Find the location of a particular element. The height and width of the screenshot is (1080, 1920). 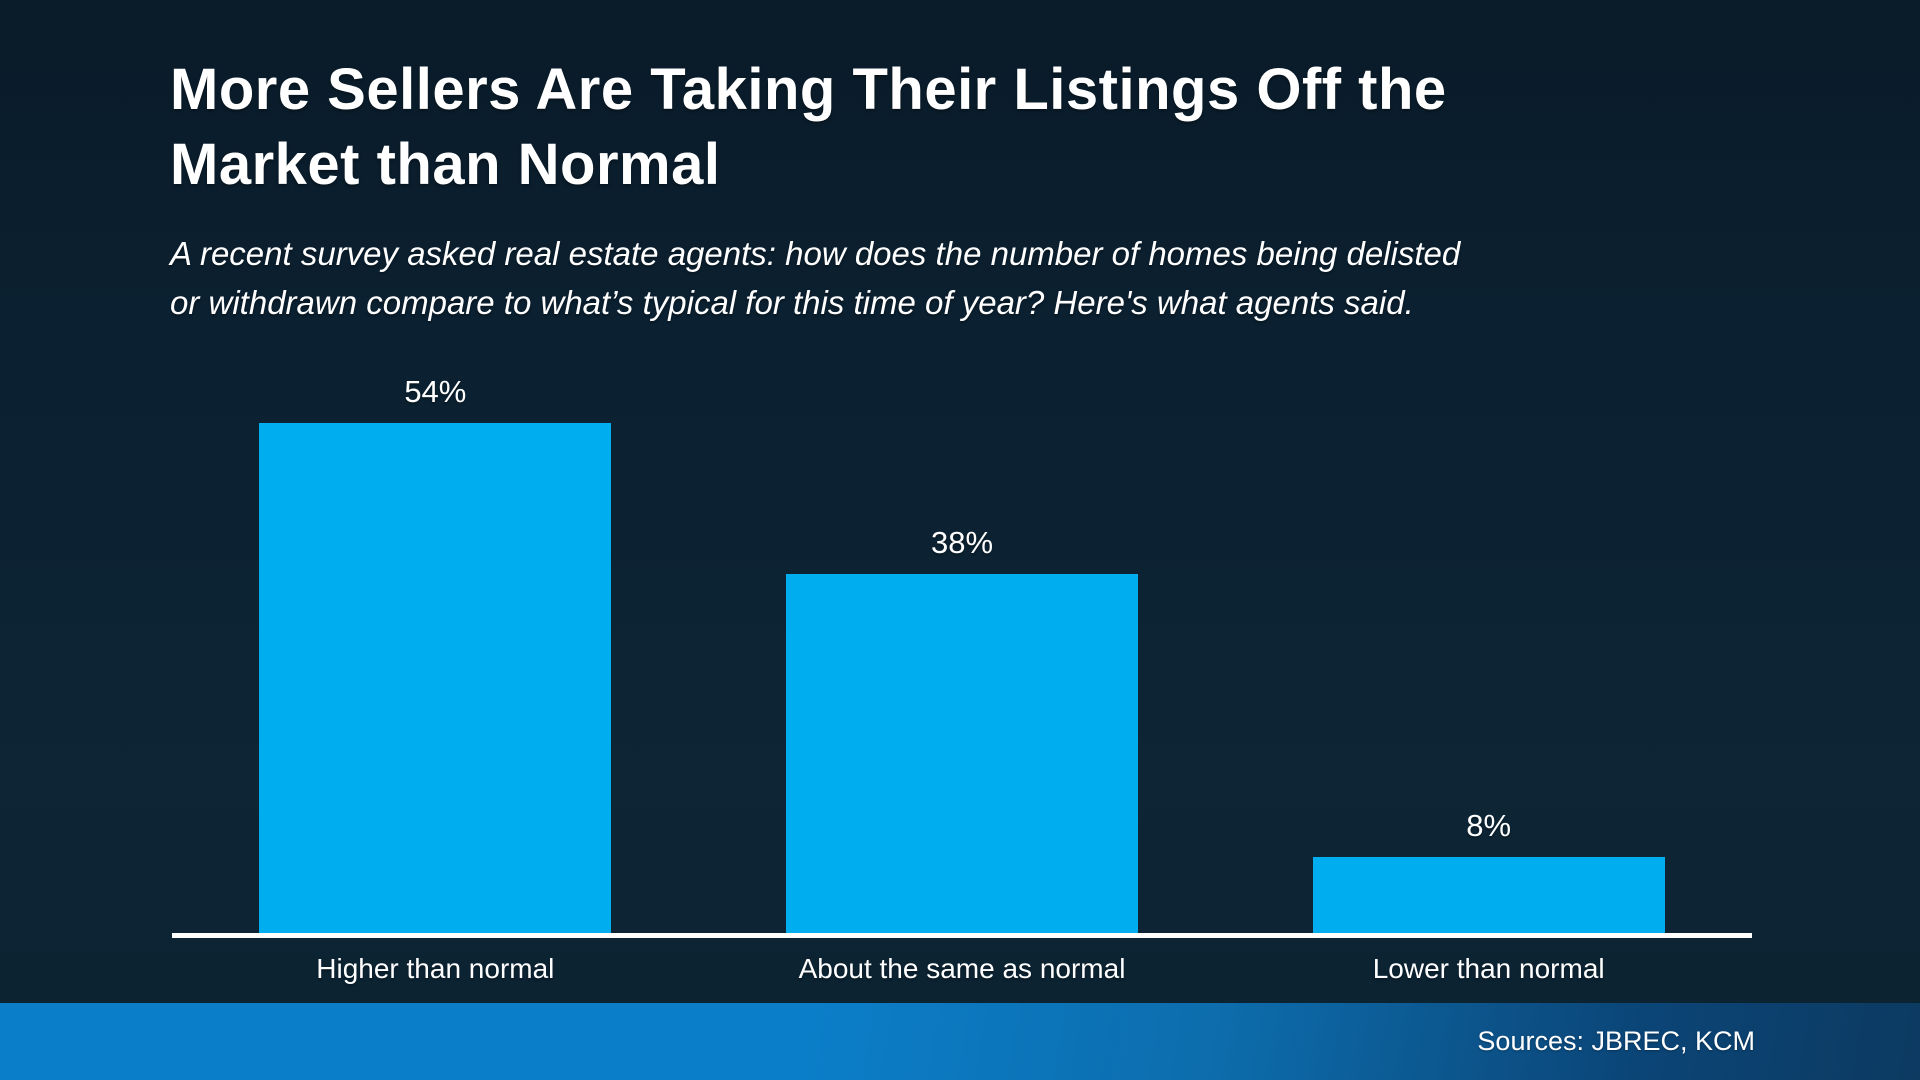

bar-group-lower-than-normal: 8% is located at coordinates (1488, 870).